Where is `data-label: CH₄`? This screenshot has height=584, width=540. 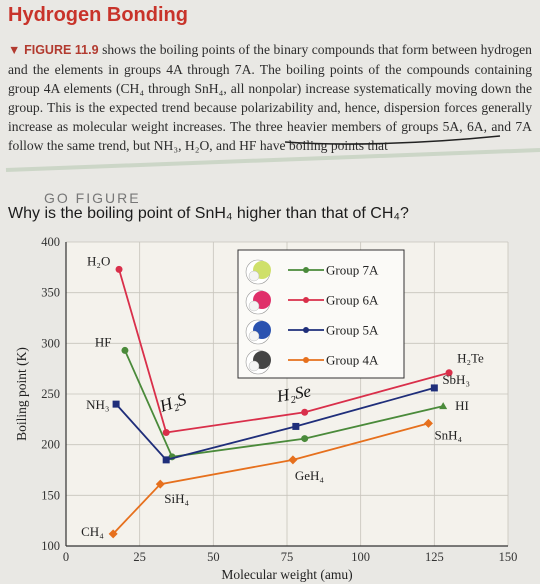 data-label: CH₄ is located at coordinates (92, 531).